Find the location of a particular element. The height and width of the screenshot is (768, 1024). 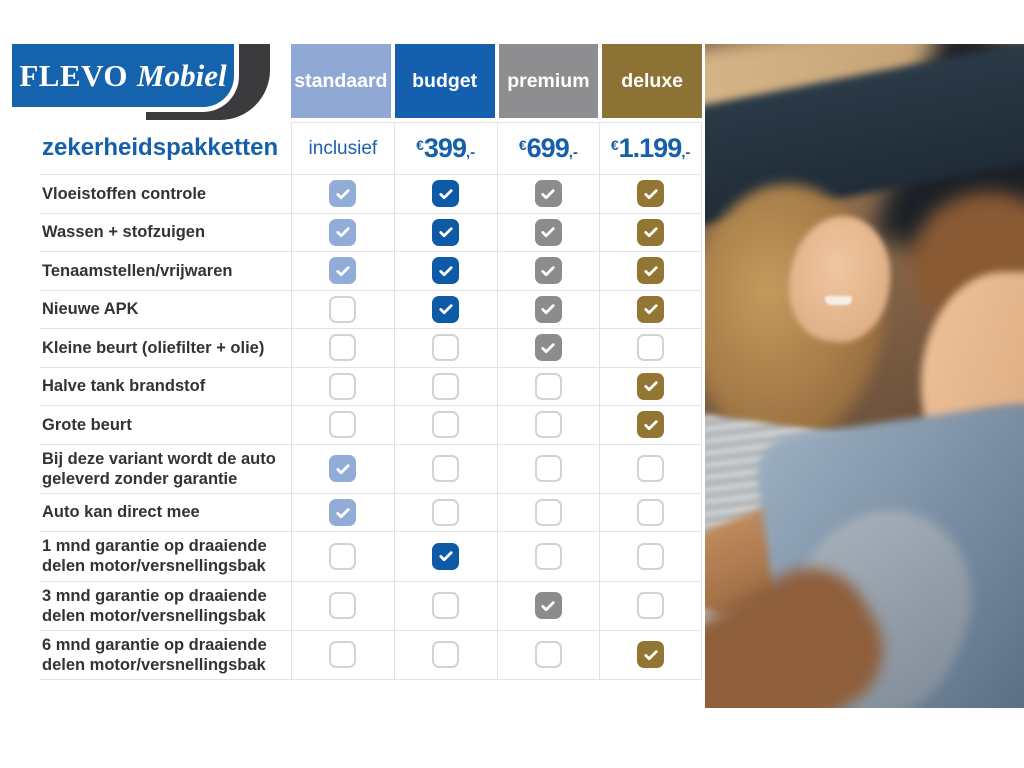

feature-row: Halve tank brandstof is located at coordinates (371, 386).